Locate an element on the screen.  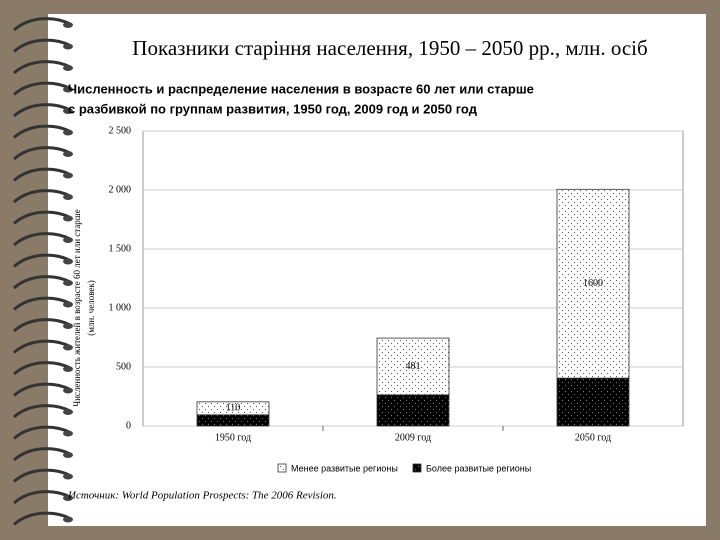
data-label: 481 is located at coordinates (413, 366).